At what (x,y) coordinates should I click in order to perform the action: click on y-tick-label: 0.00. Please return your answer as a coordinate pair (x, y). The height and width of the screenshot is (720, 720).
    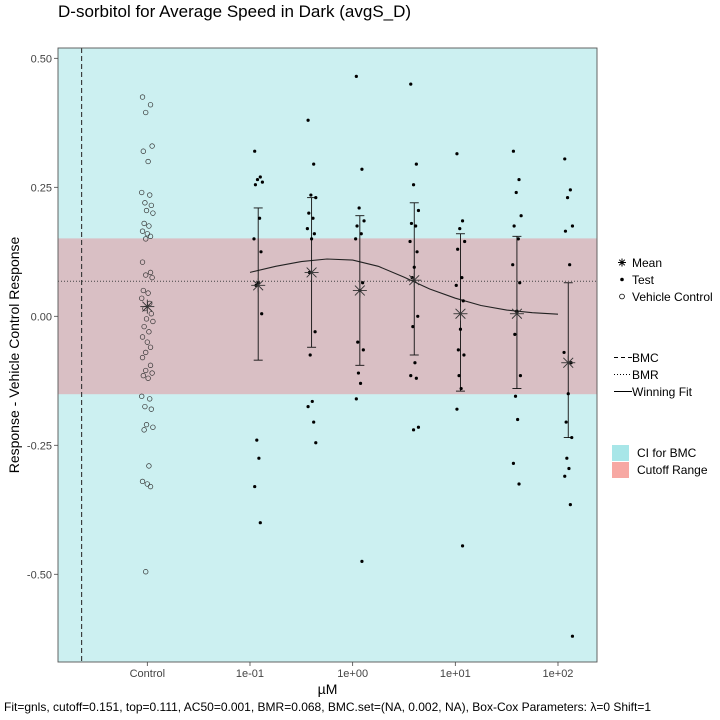
    Looking at the image, I should click on (41, 317).